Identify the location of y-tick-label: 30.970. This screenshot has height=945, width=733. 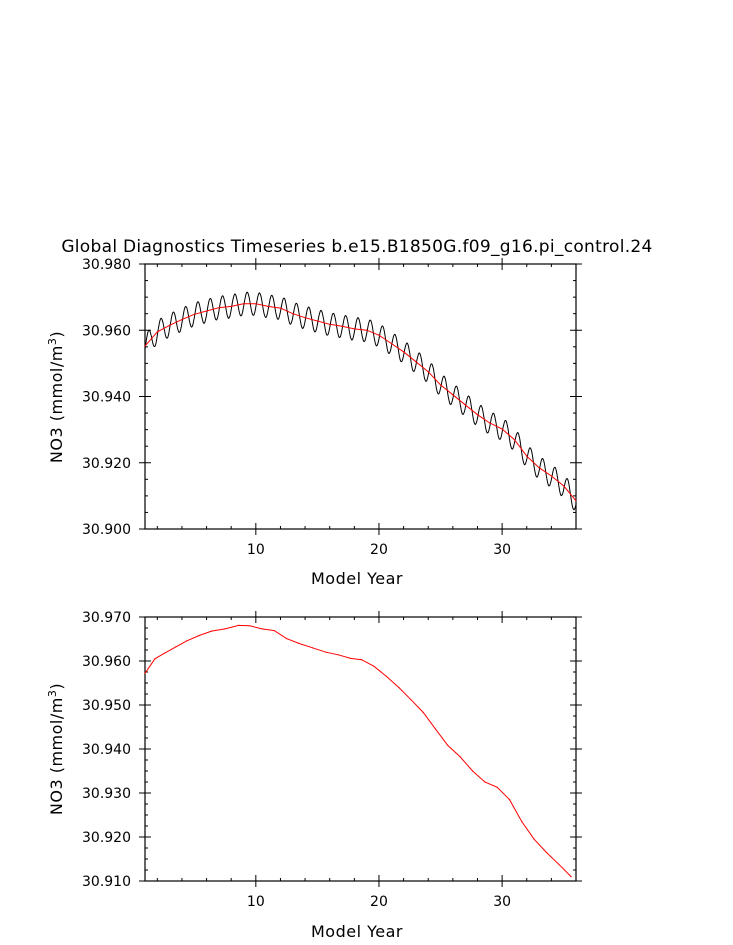
(106, 618).